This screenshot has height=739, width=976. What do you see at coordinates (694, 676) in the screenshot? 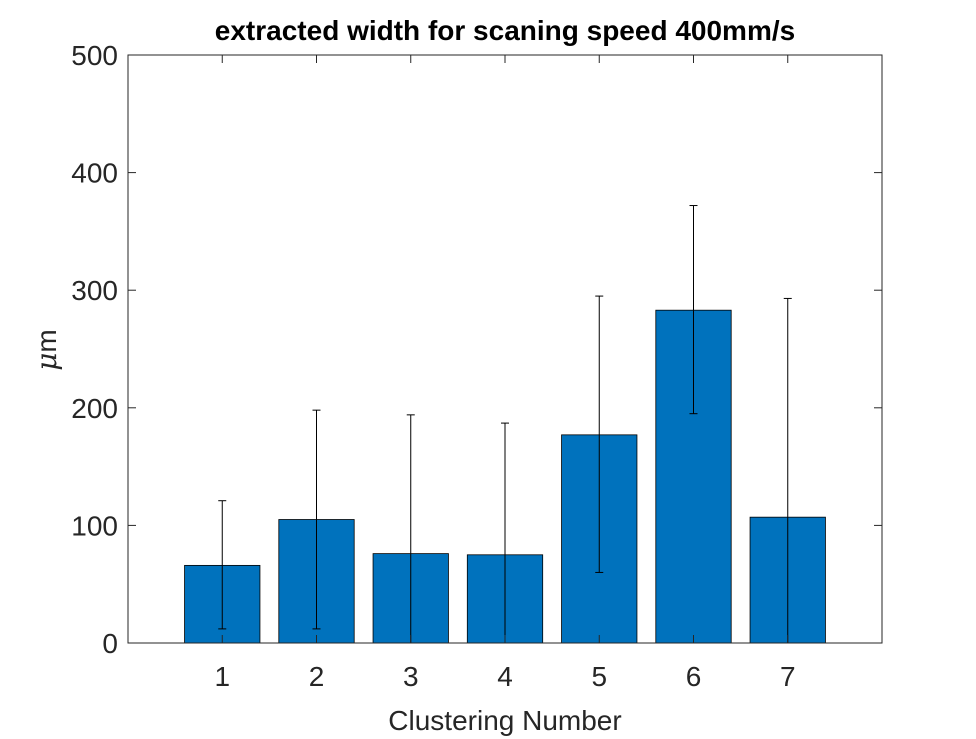
I see `x-tick-label-6: 6` at bounding box center [694, 676].